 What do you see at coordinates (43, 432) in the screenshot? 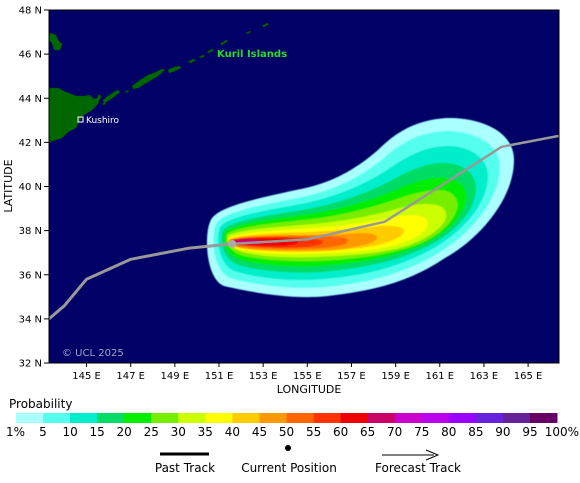
I see `legend-label: 5` at bounding box center [43, 432].